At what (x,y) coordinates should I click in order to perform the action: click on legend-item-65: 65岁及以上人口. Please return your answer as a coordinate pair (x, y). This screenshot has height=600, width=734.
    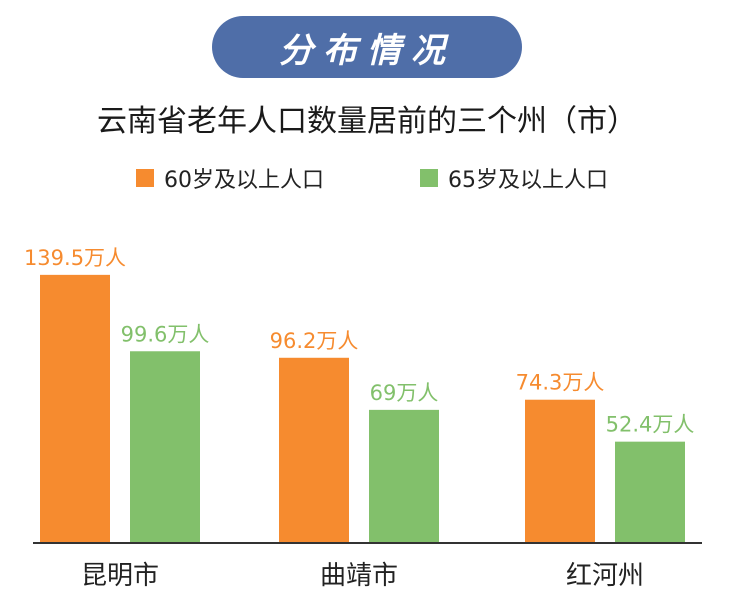
    Looking at the image, I should click on (514, 178).